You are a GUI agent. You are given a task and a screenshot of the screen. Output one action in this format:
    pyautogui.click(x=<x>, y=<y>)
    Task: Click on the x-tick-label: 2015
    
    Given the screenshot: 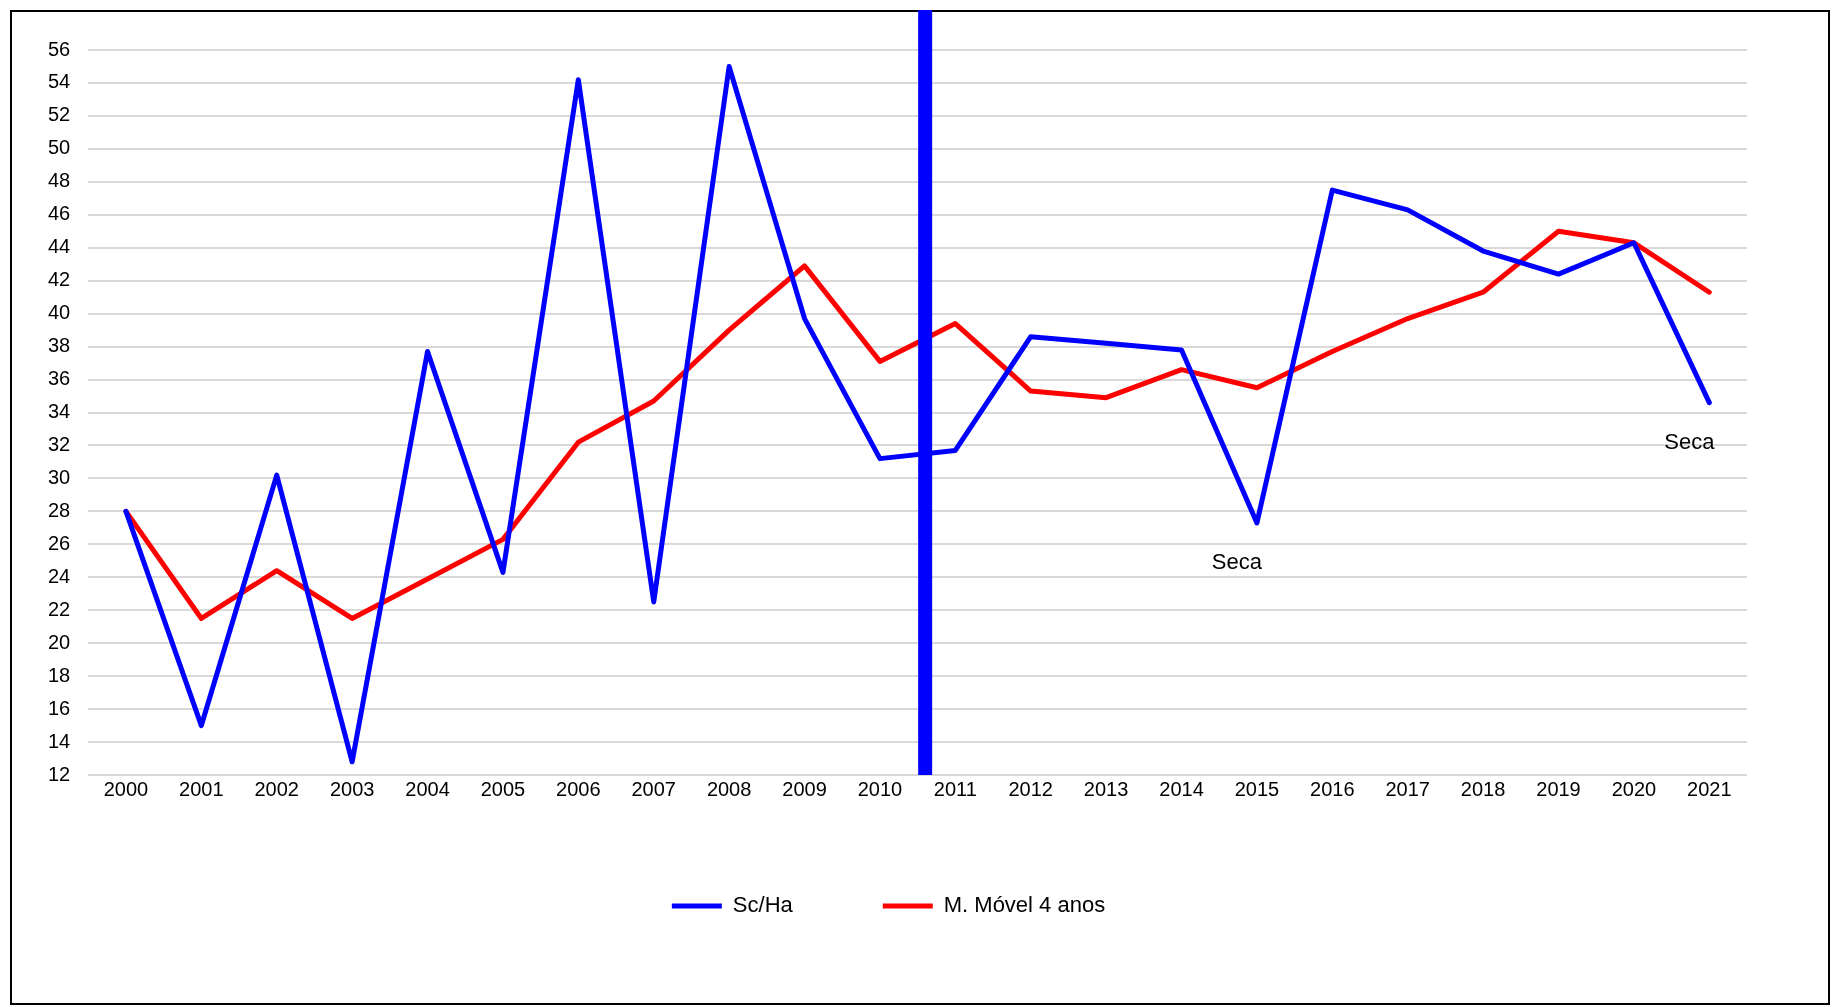 What is the action you would take?
    pyautogui.click(x=1257, y=788)
    